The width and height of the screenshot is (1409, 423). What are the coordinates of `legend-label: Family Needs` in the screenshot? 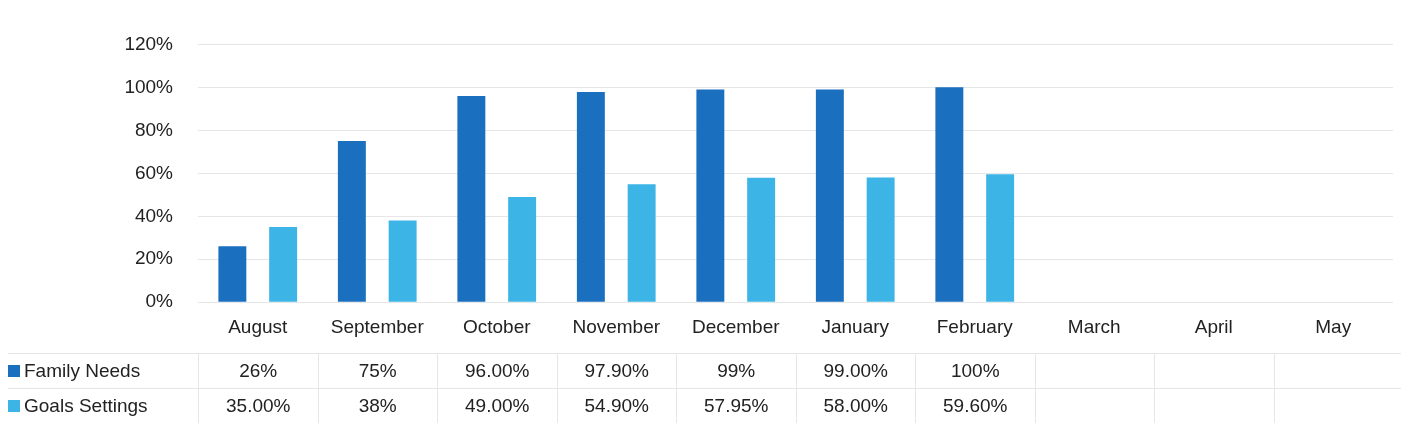 It's located at (82, 371).